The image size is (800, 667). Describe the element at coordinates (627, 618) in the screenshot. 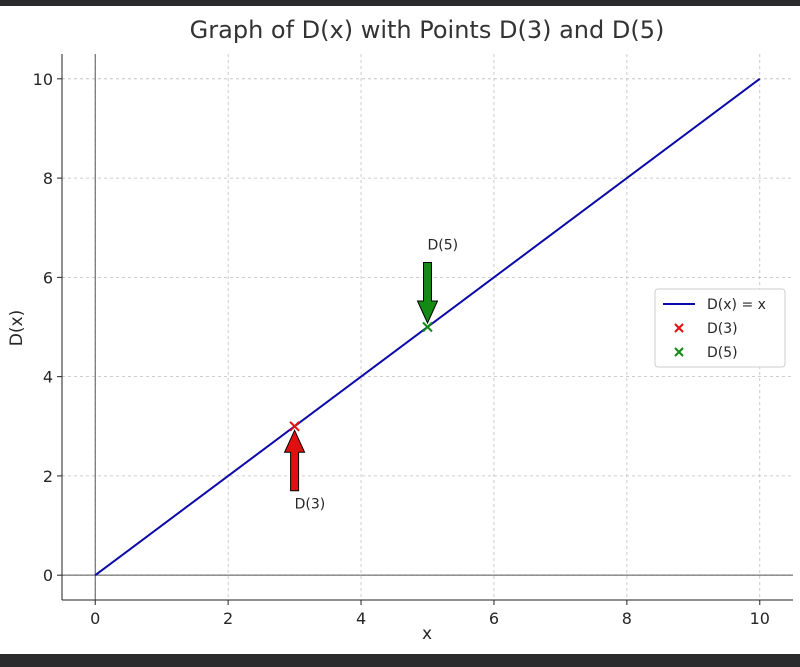

I see `x-tick-label: 8` at that location.